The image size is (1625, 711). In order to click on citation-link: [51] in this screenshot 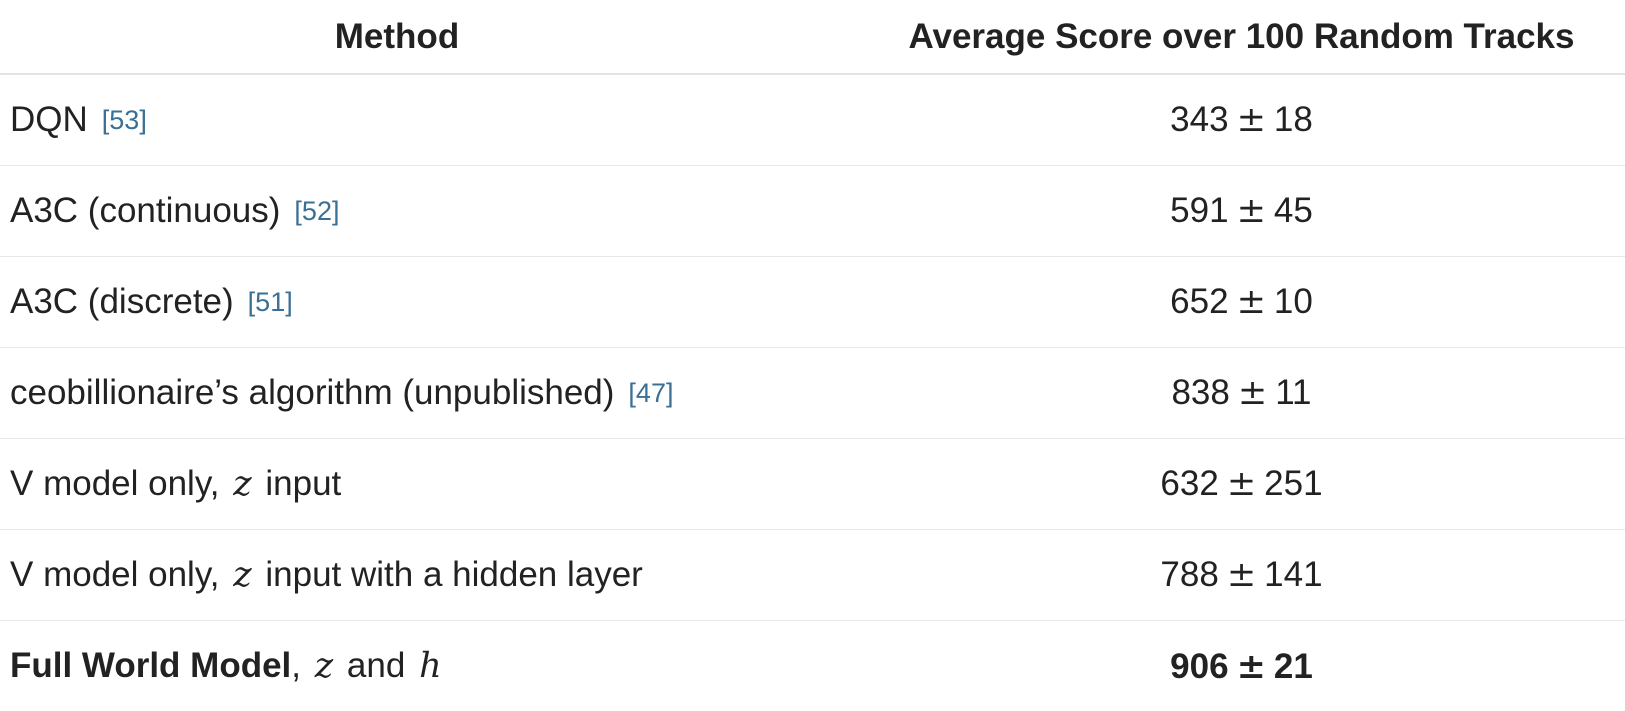, I will do `click(270, 302)`.